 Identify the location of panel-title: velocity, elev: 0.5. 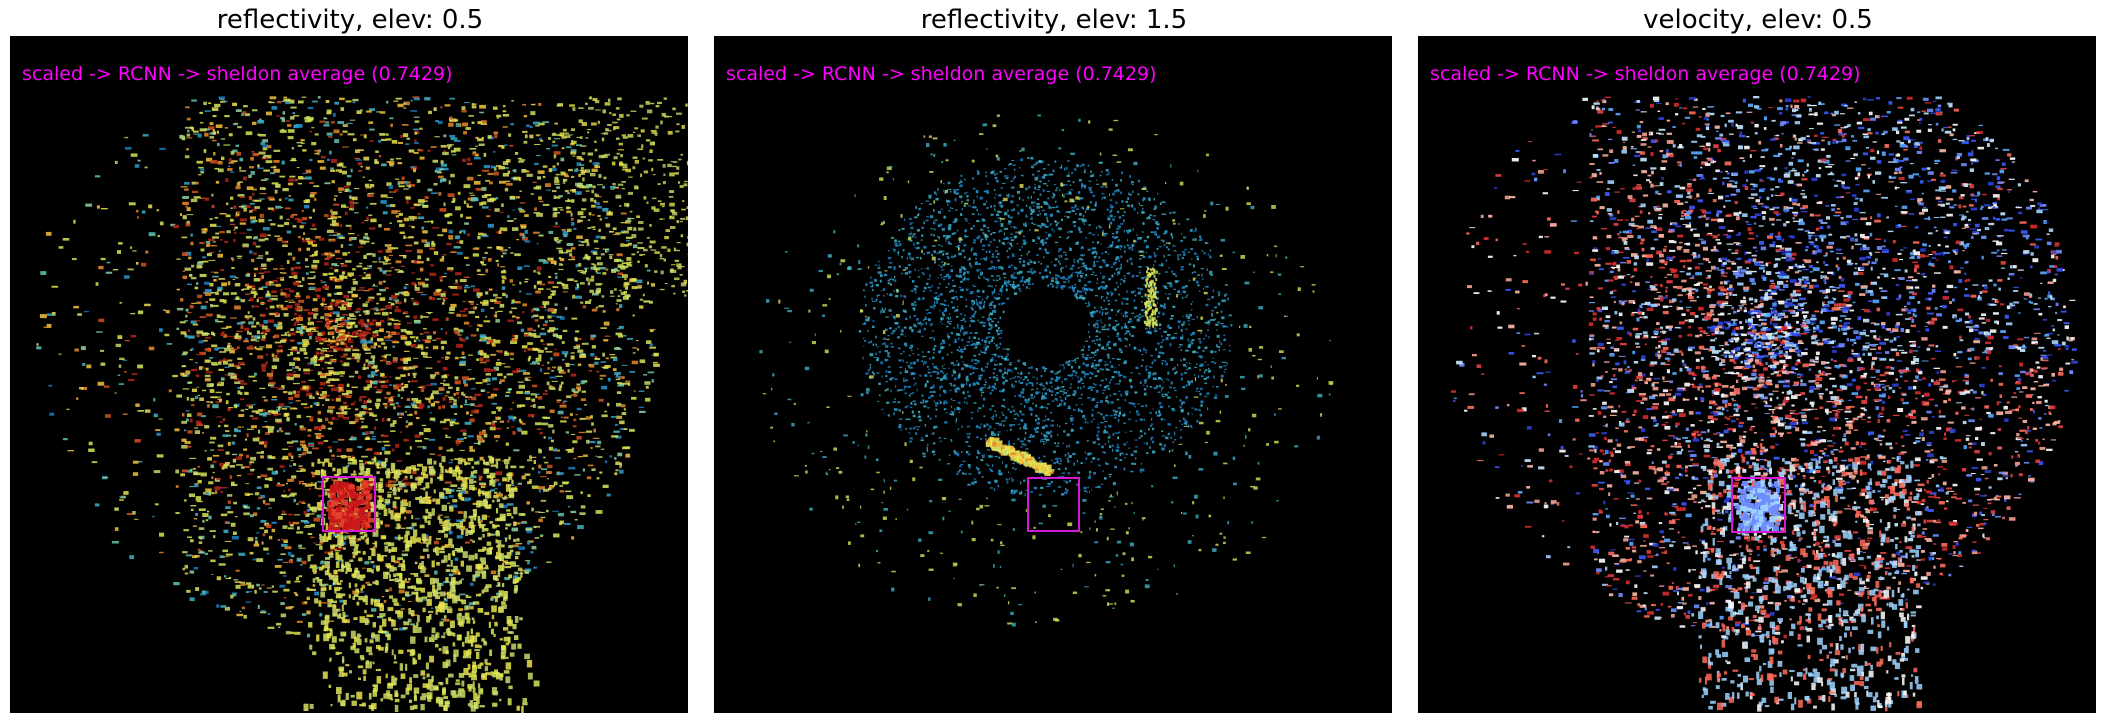
(1758, 20).